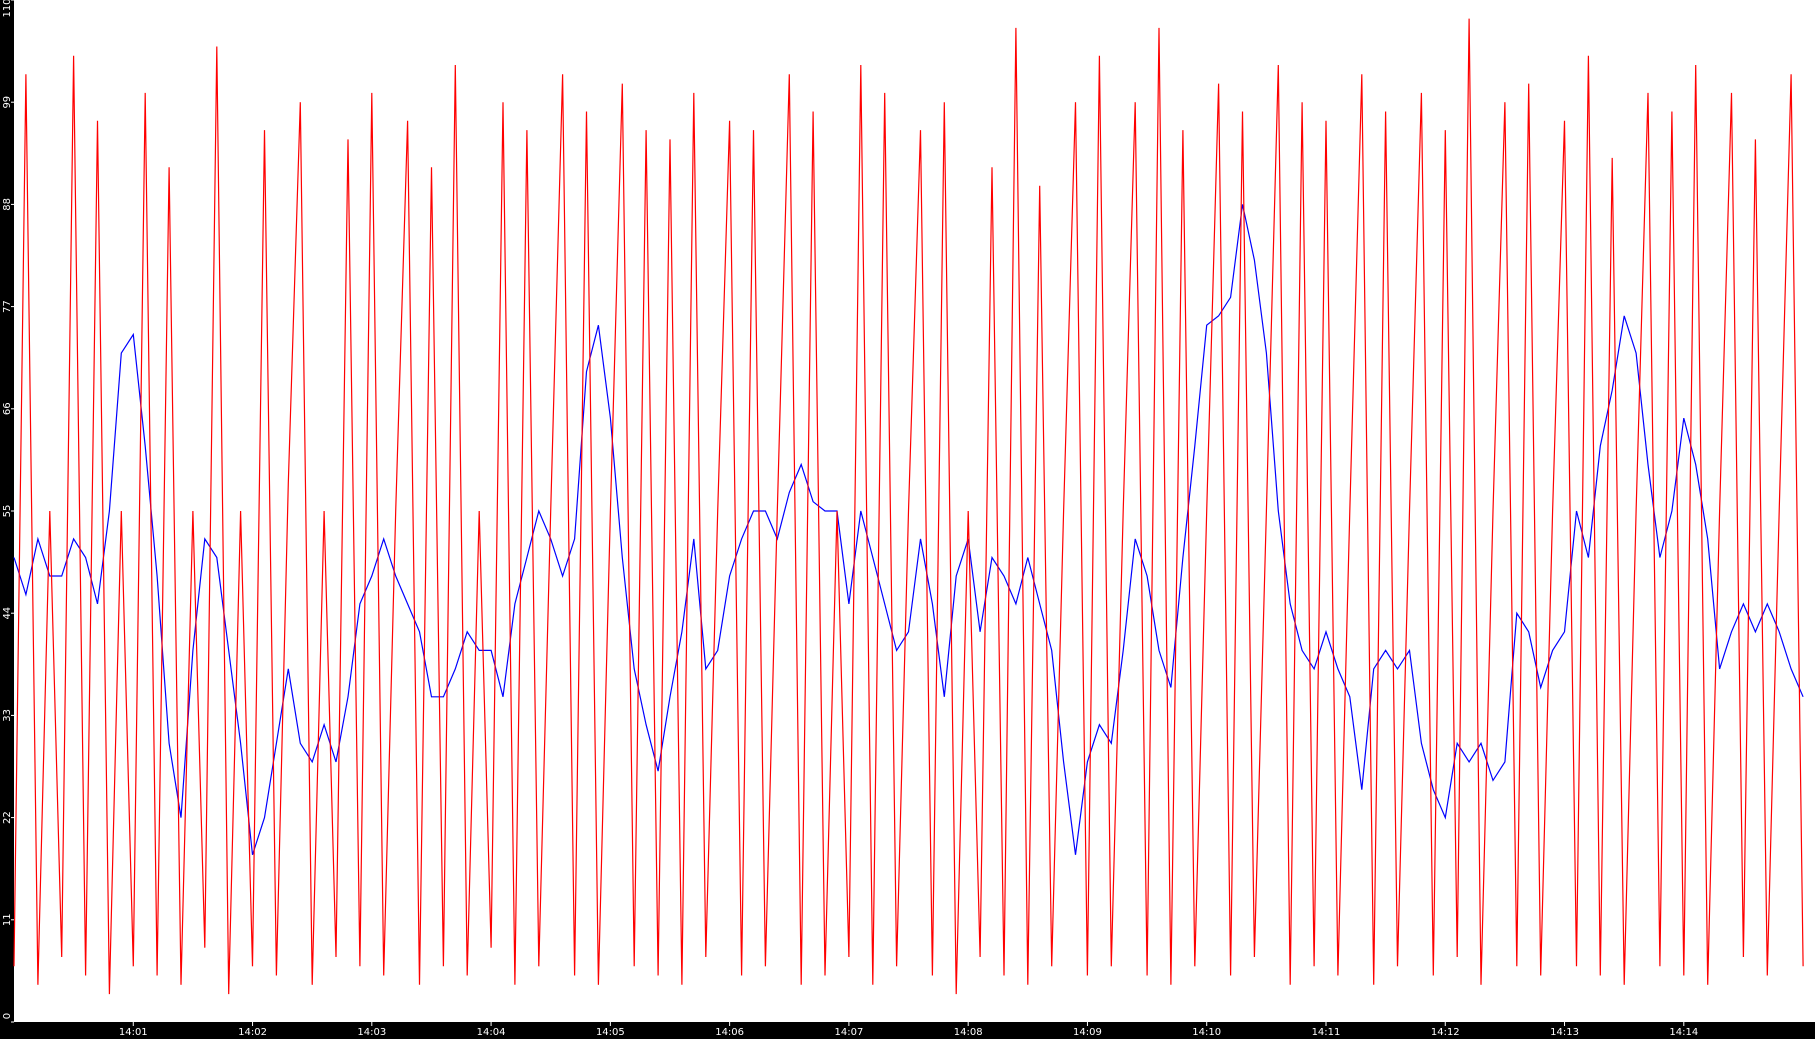 The image size is (1815, 1039). Describe the element at coordinates (7, 408) in the screenshot. I see `y-tick-label: 66` at that location.